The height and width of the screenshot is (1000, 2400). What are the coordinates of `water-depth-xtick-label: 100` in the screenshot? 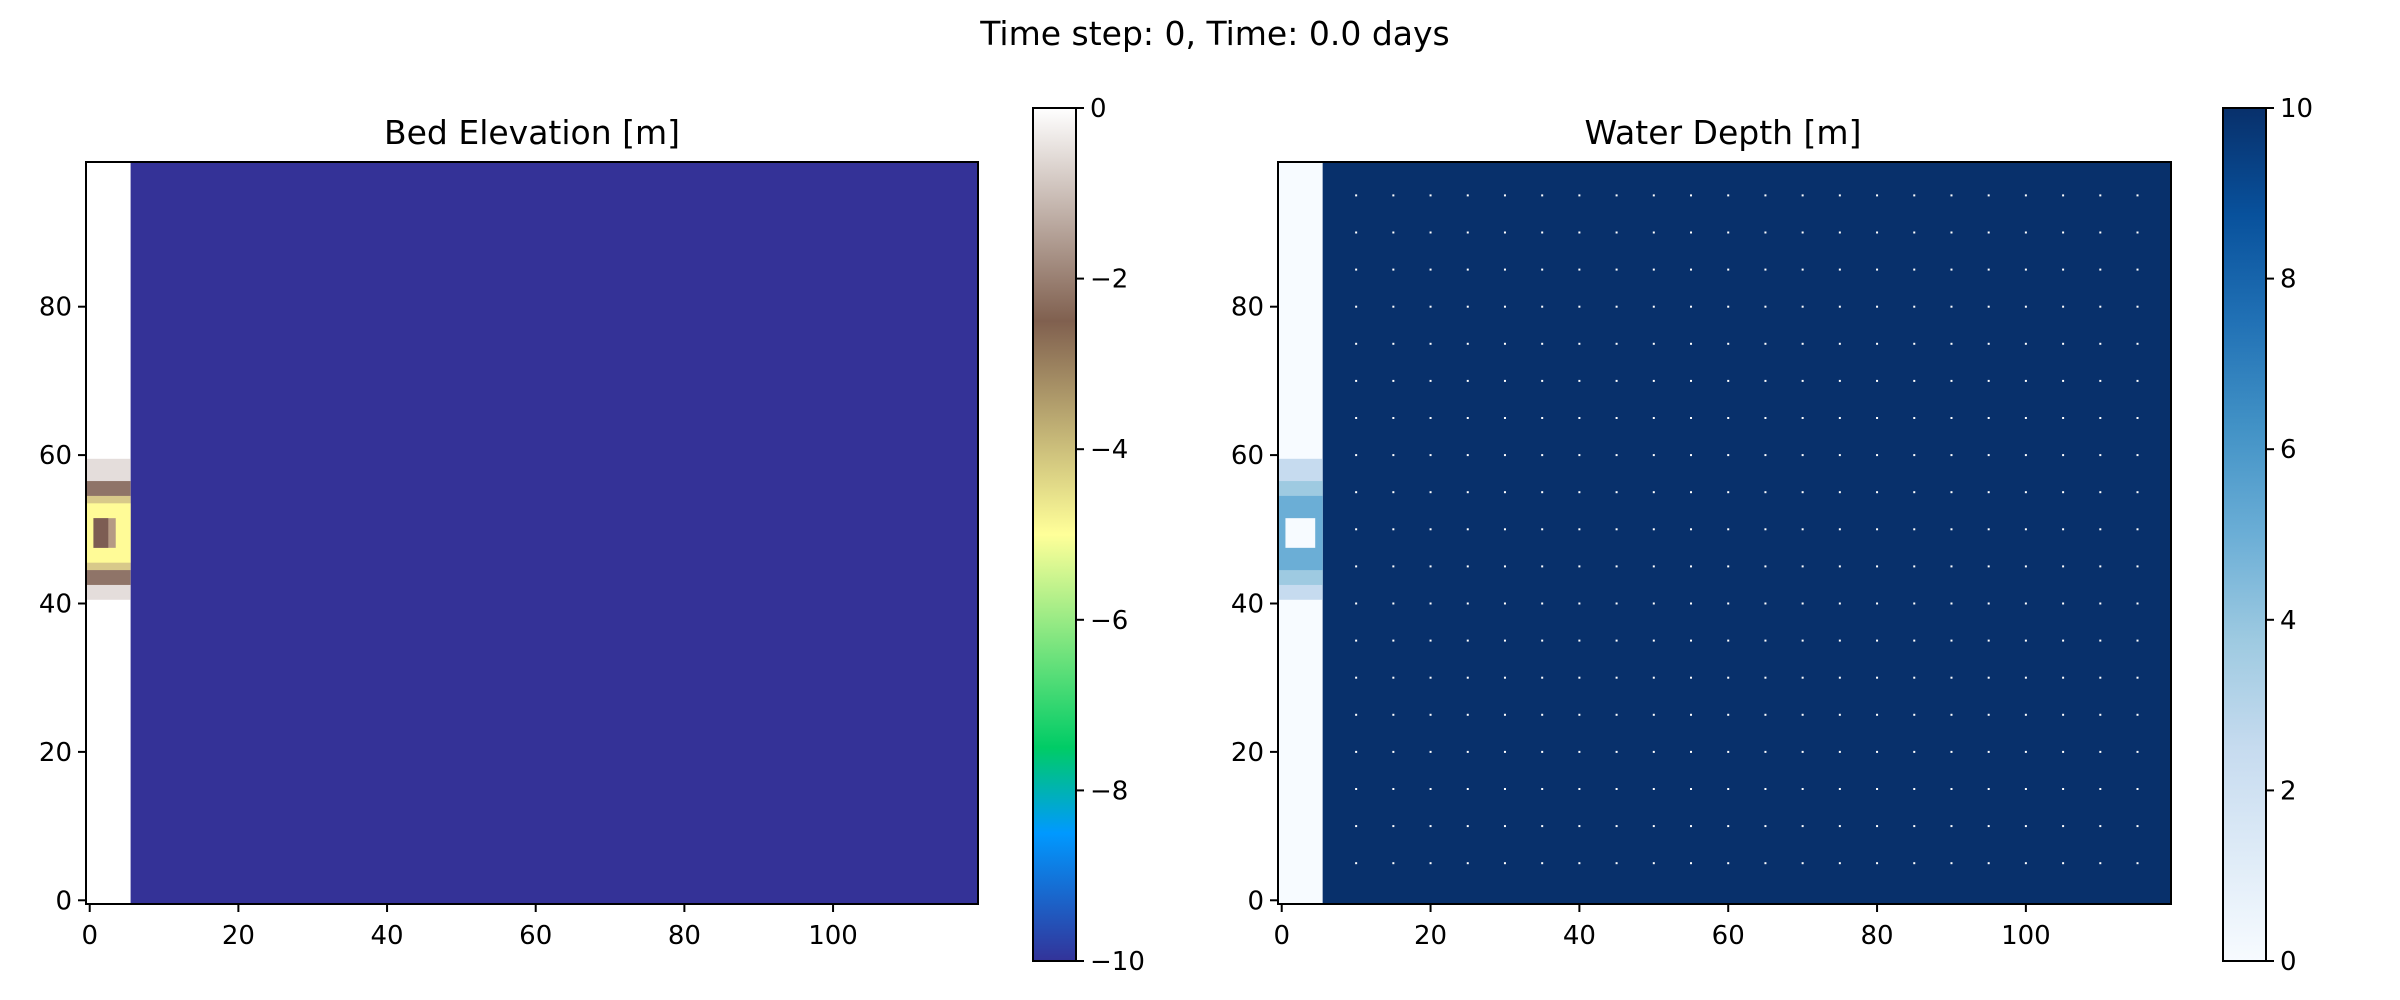 It's located at (2026, 936).